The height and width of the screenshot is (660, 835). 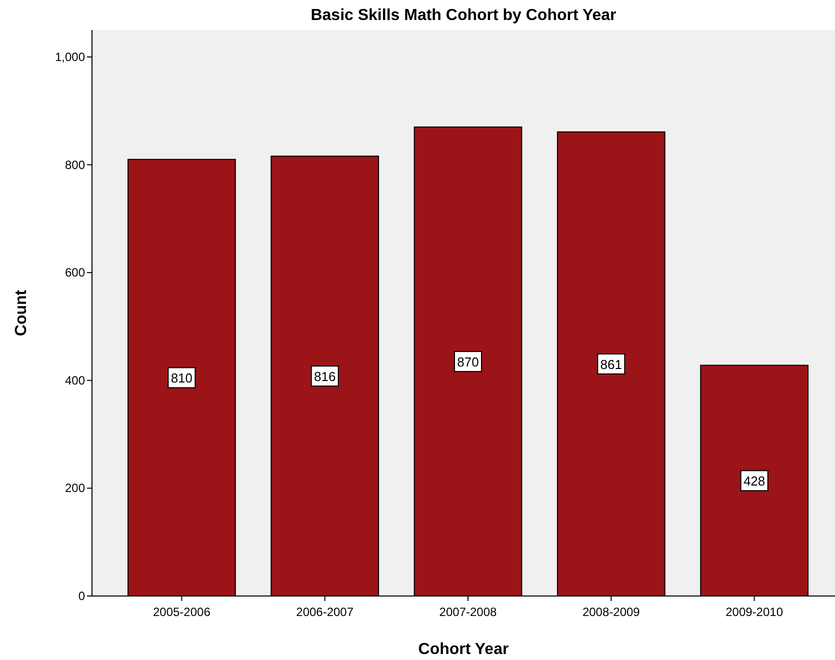 What do you see at coordinates (611, 364) in the screenshot?
I see `data-label: 861` at bounding box center [611, 364].